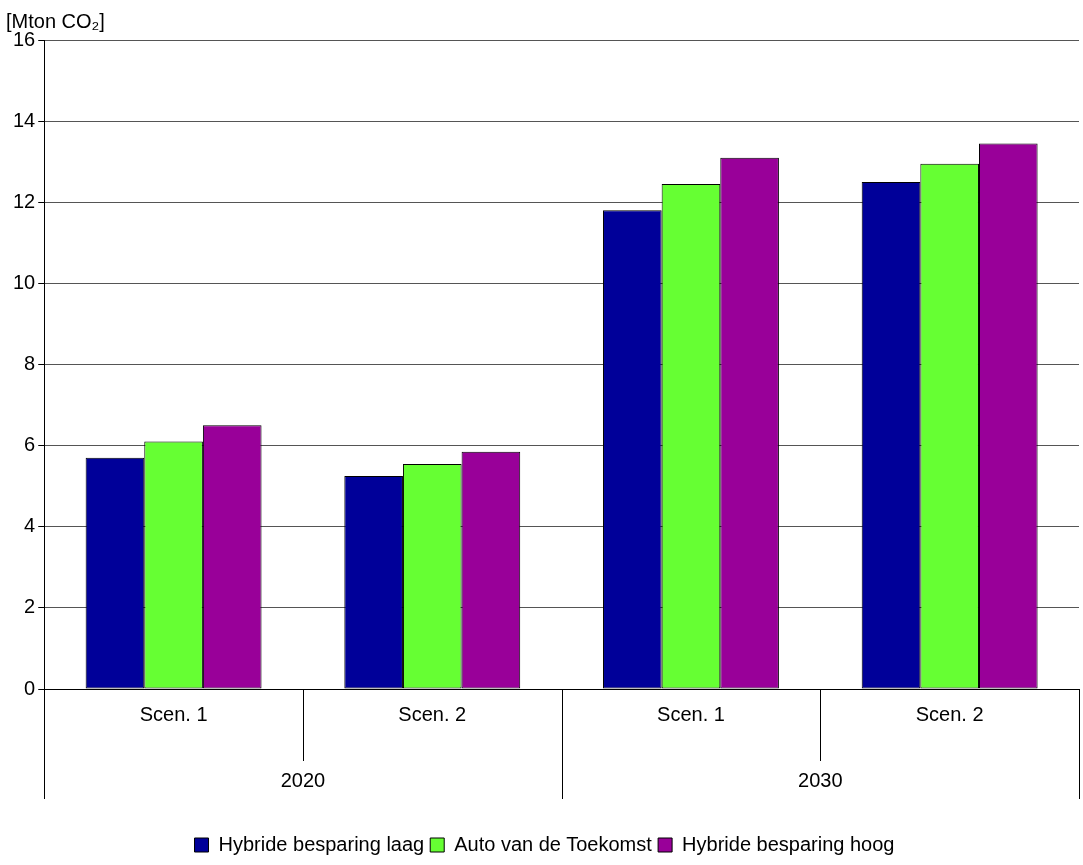 The width and height of the screenshot is (1083, 865). Describe the element at coordinates (30, 606) in the screenshot. I see `y-tick-label: 2` at that location.